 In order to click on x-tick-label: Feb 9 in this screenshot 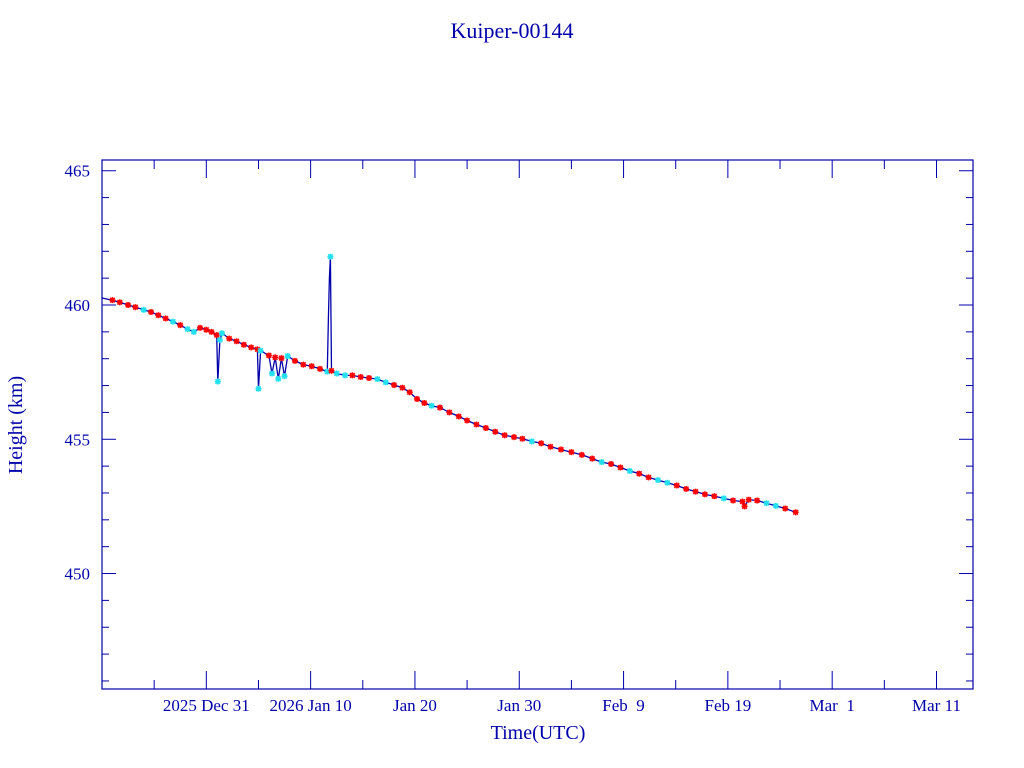, I will do `click(623, 705)`.